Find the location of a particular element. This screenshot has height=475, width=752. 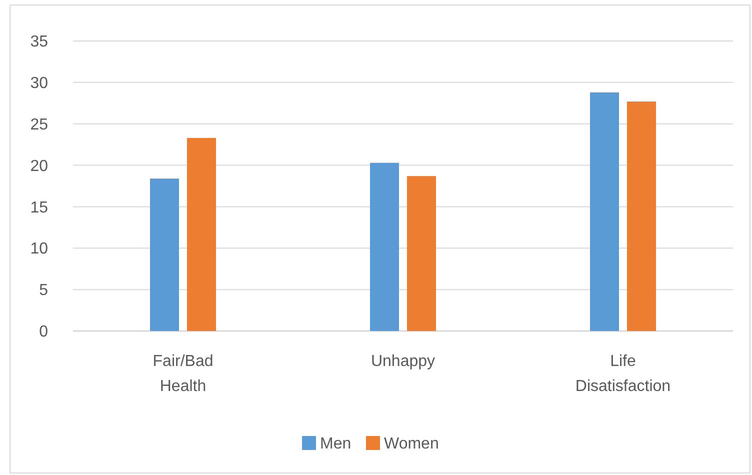

x-tick-label: Unhappy is located at coordinates (403, 361).